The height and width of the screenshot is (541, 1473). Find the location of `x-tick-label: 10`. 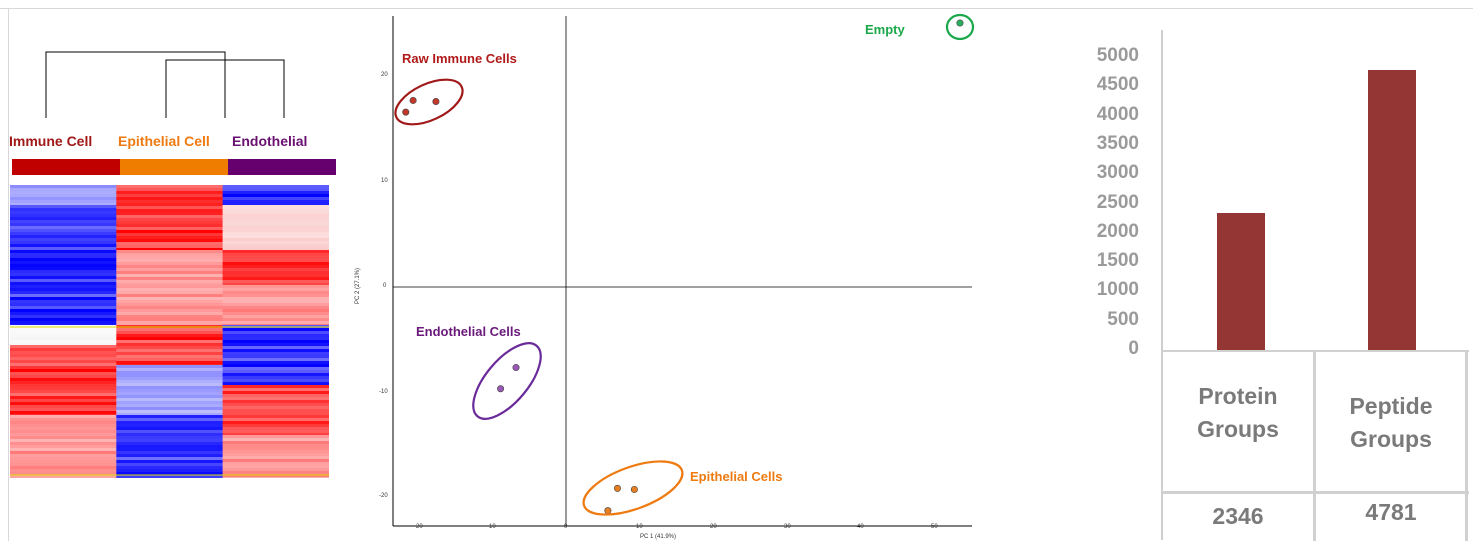

x-tick-label: 10 is located at coordinates (639, 527).